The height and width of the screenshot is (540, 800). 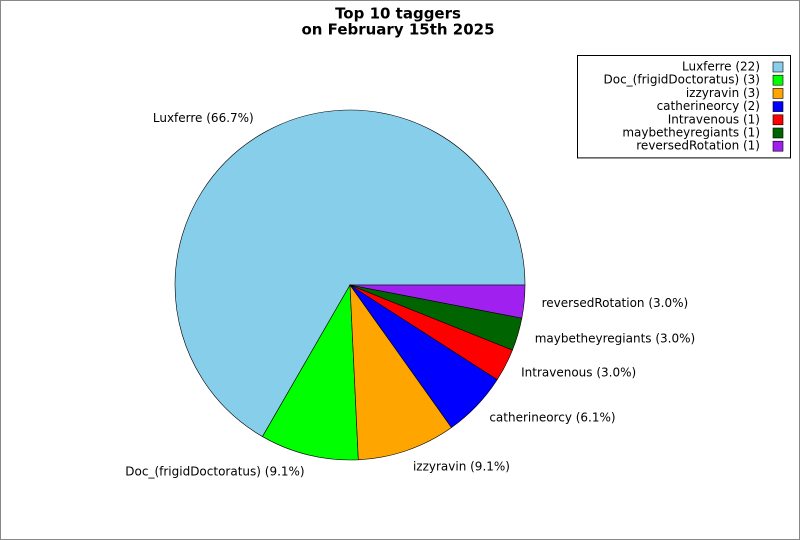 What do you see at coordinates (615, 339) in the screenshot?
I see `slice-label: maybetheyregiants (3.0%)` at bounding box center [615, 339].